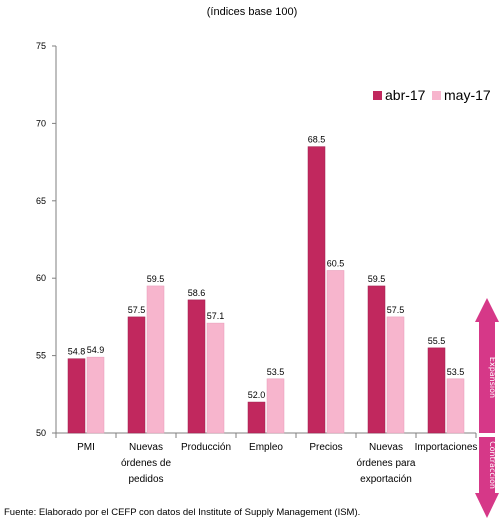  What do you see at coordinates (467, 95) in the screenshot?
I see `legend-label-may-17: may-17` at bounding box center [467, 95].